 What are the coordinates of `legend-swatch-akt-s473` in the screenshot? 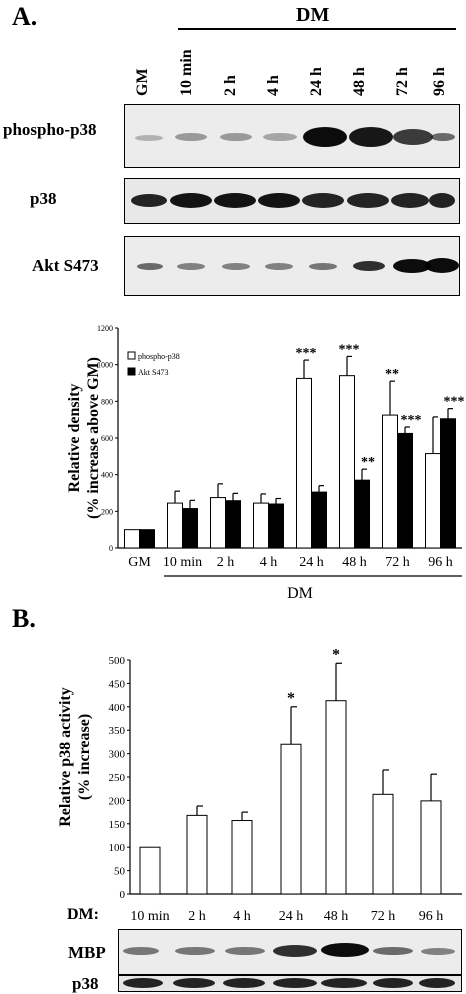 It's located at (131, 371).